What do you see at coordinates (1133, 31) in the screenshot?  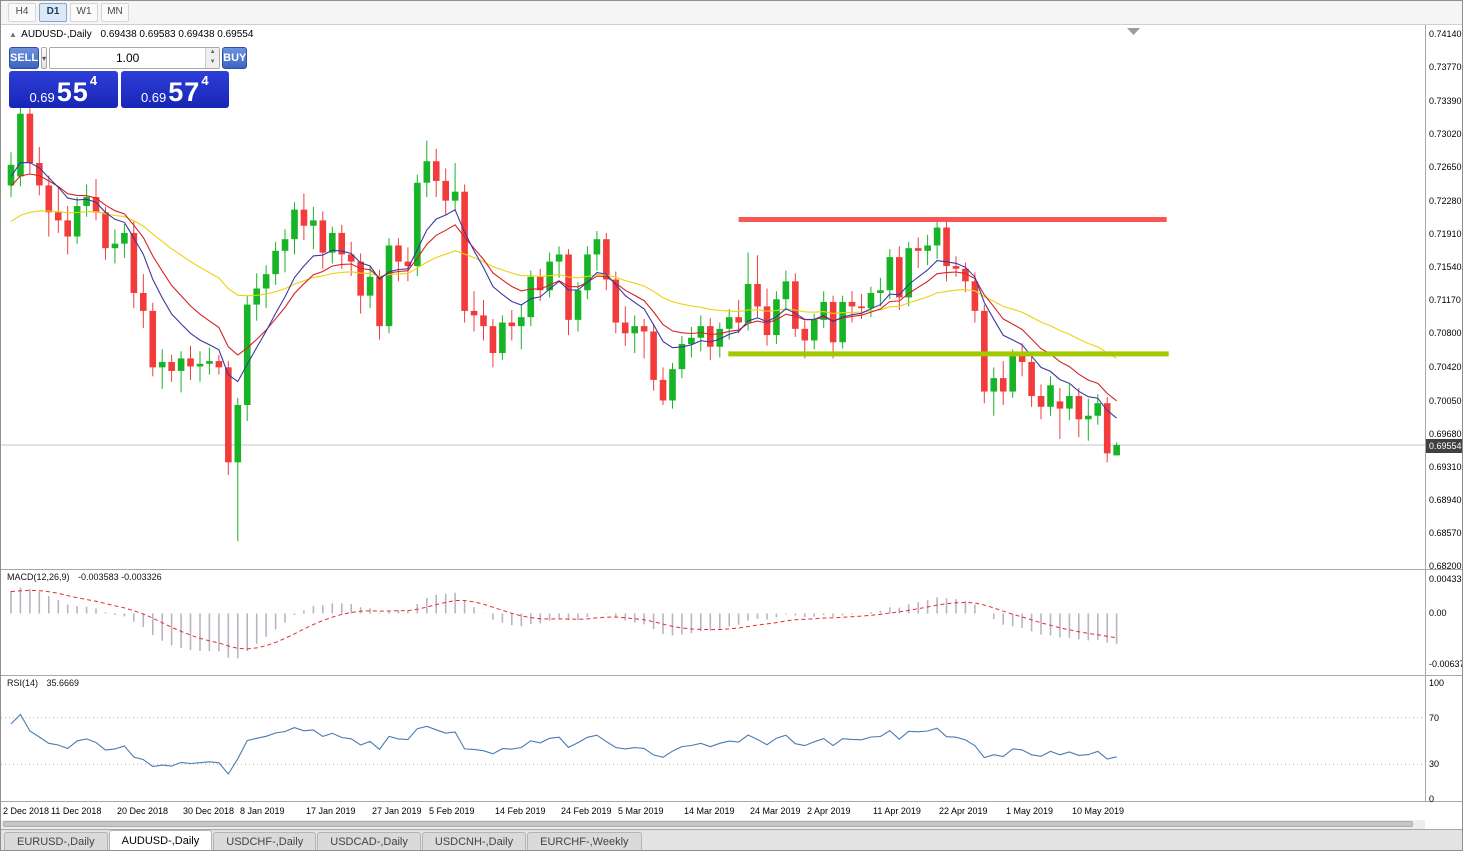 I see `chart-shift-marker` at bounding box center [1133, 31].